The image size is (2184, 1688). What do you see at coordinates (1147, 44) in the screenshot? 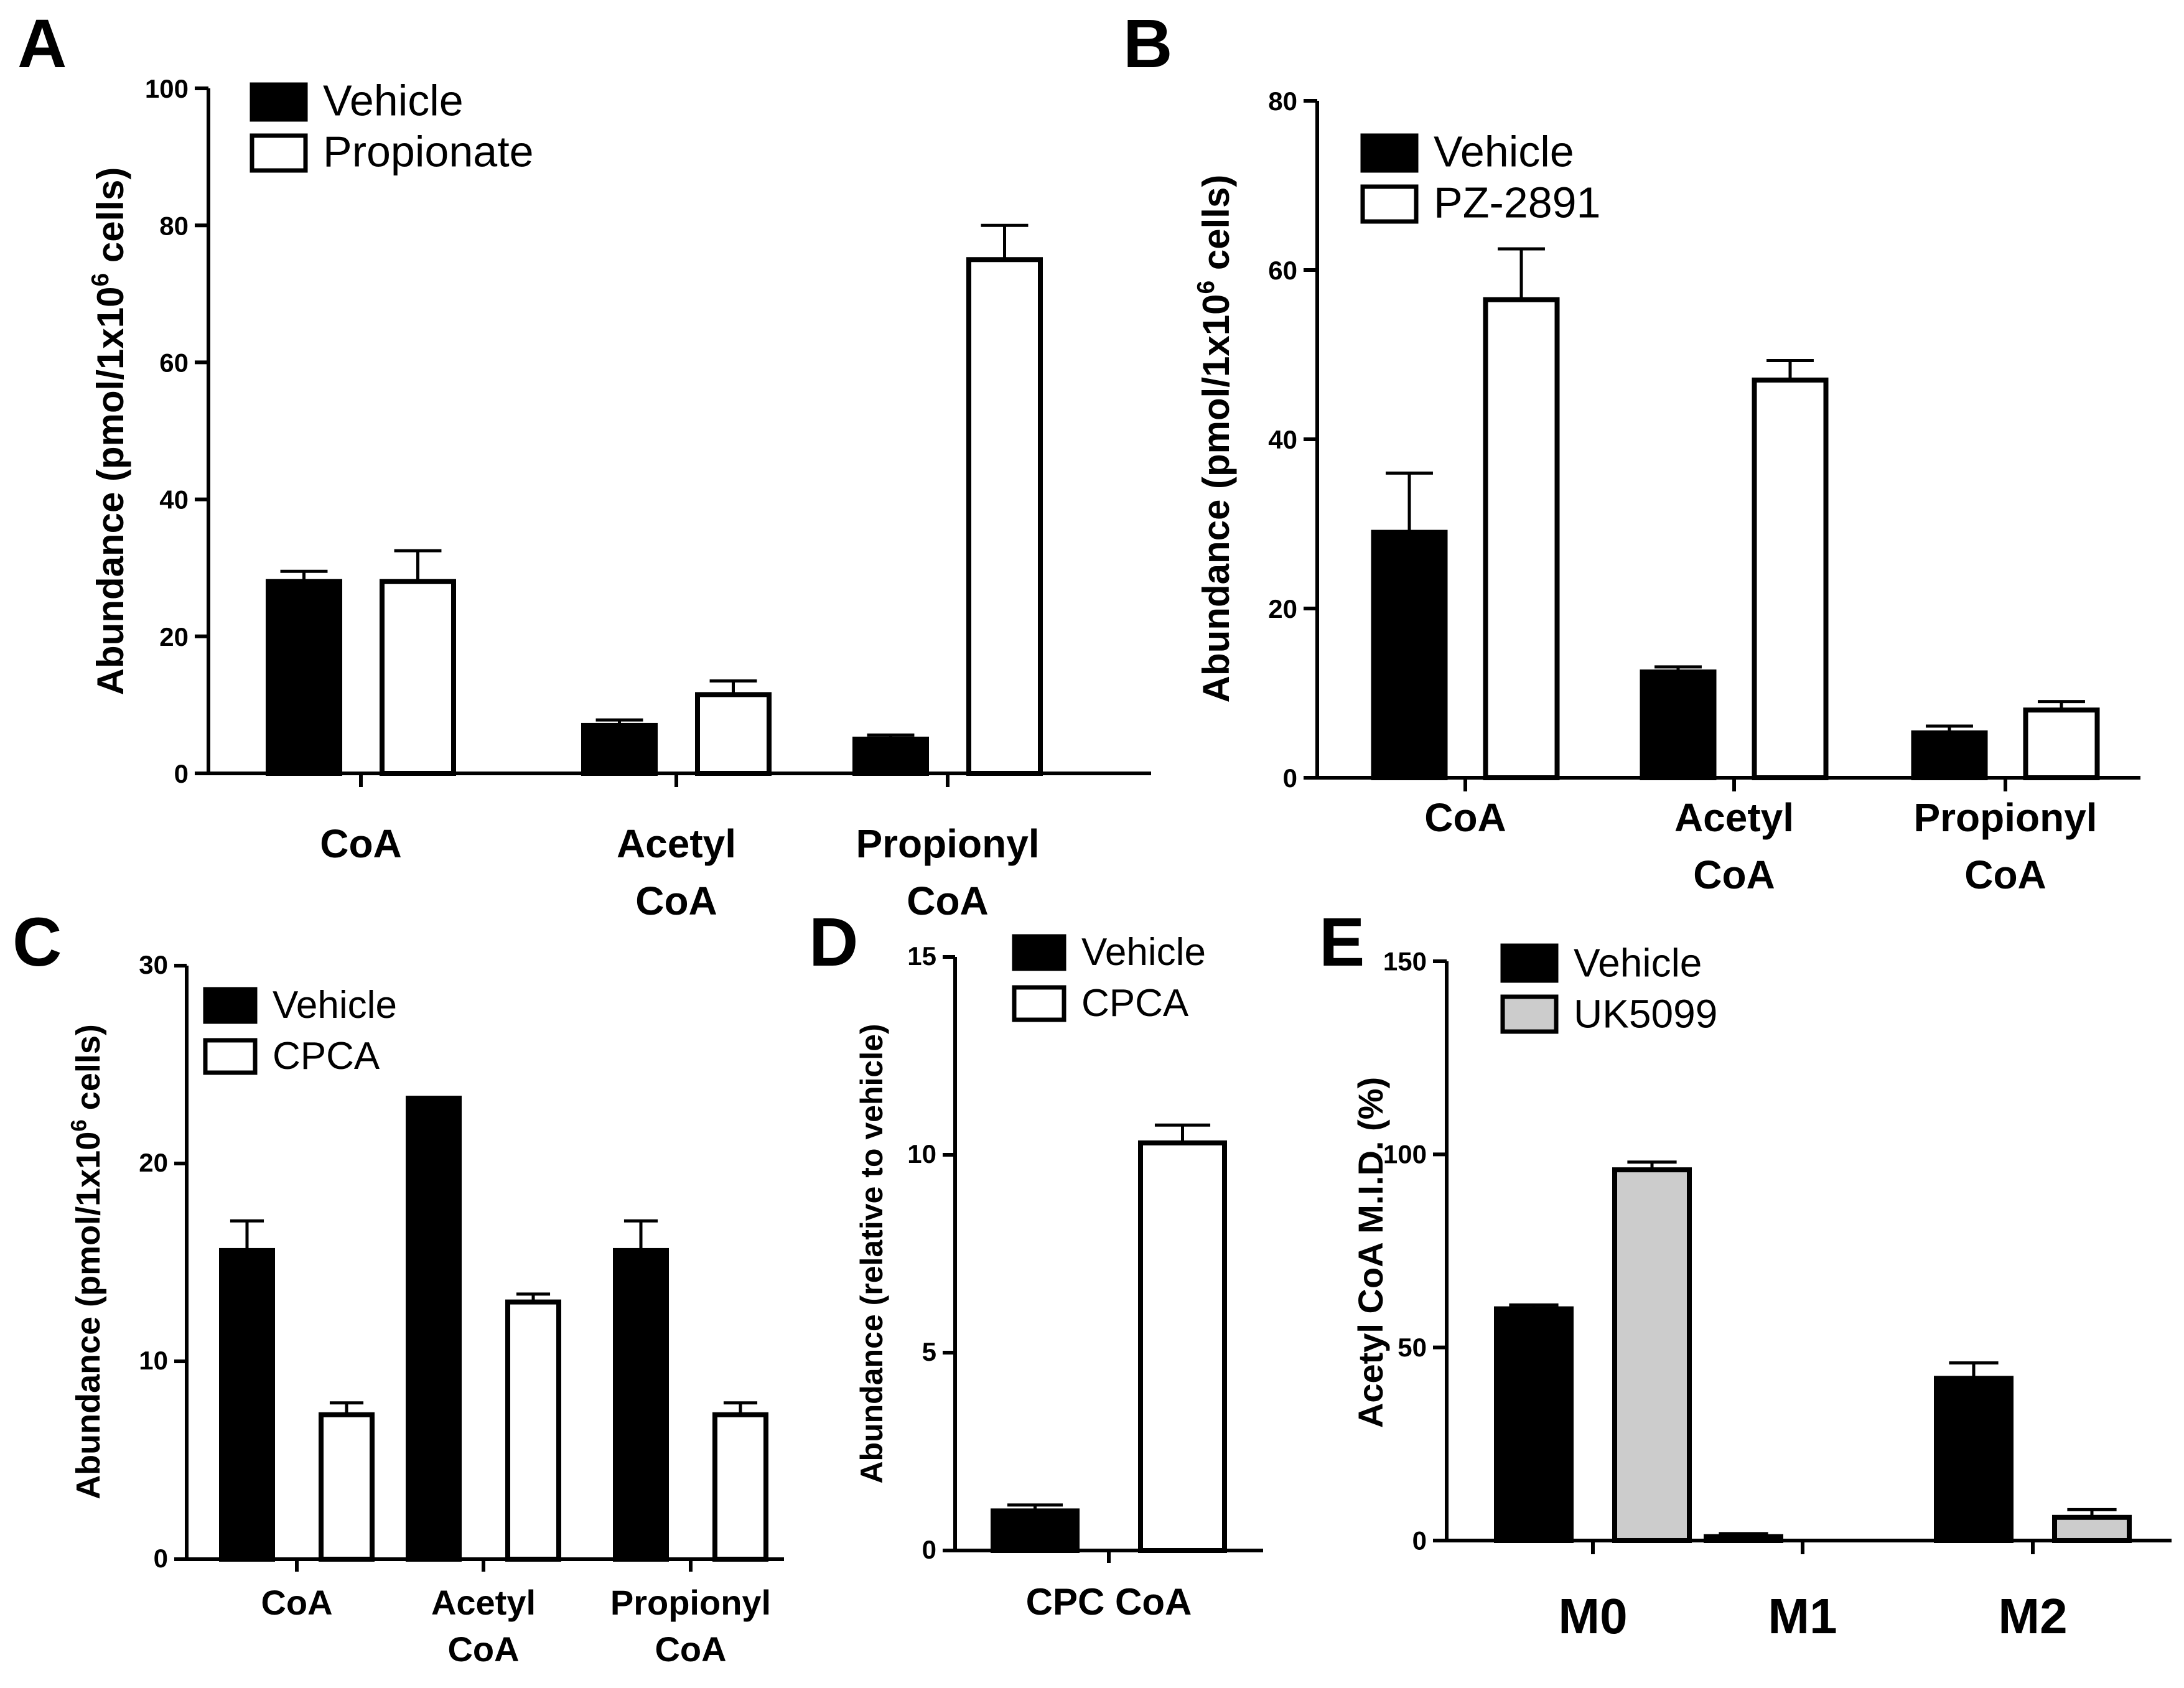
I see `panel-letter: B` at bounding box center [1147, 44].